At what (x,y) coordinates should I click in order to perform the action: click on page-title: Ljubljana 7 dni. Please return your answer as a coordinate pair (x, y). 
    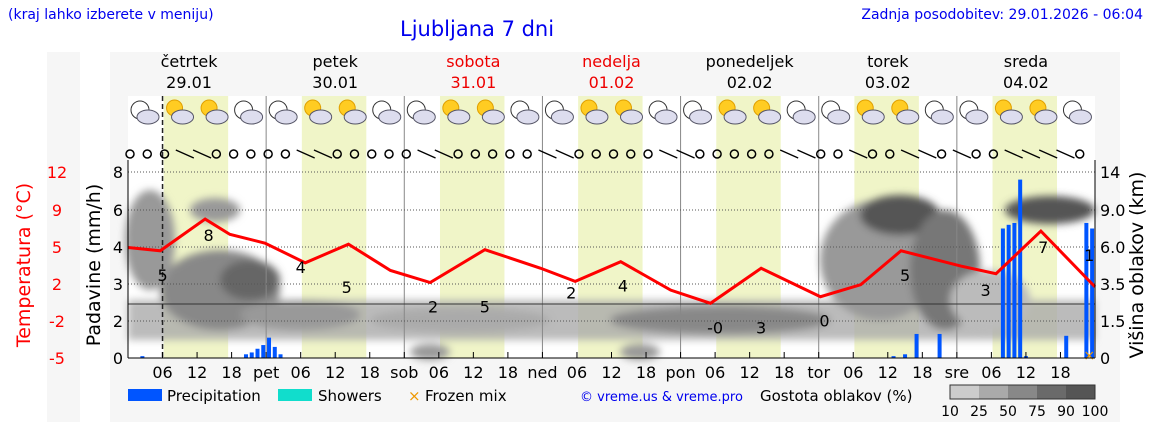
    Looking at the image, I should click on (477, 29).